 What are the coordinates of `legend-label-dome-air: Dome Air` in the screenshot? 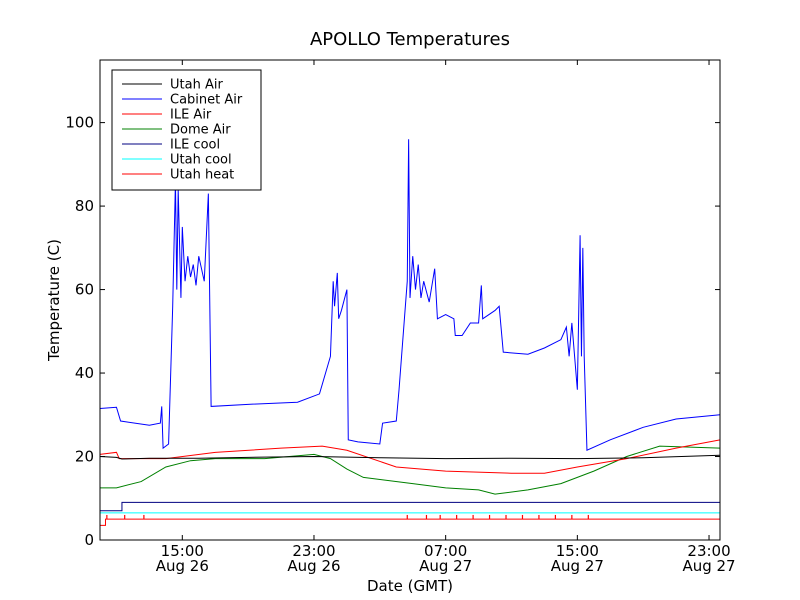 It's located at (200, 130).